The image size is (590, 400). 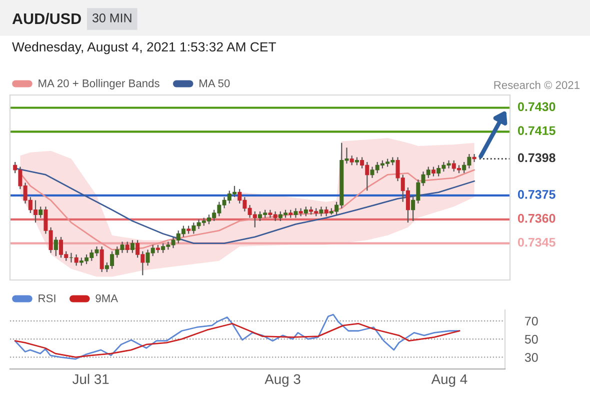 I want to click on legend-label: MA 50, so click(x=215, y=83).